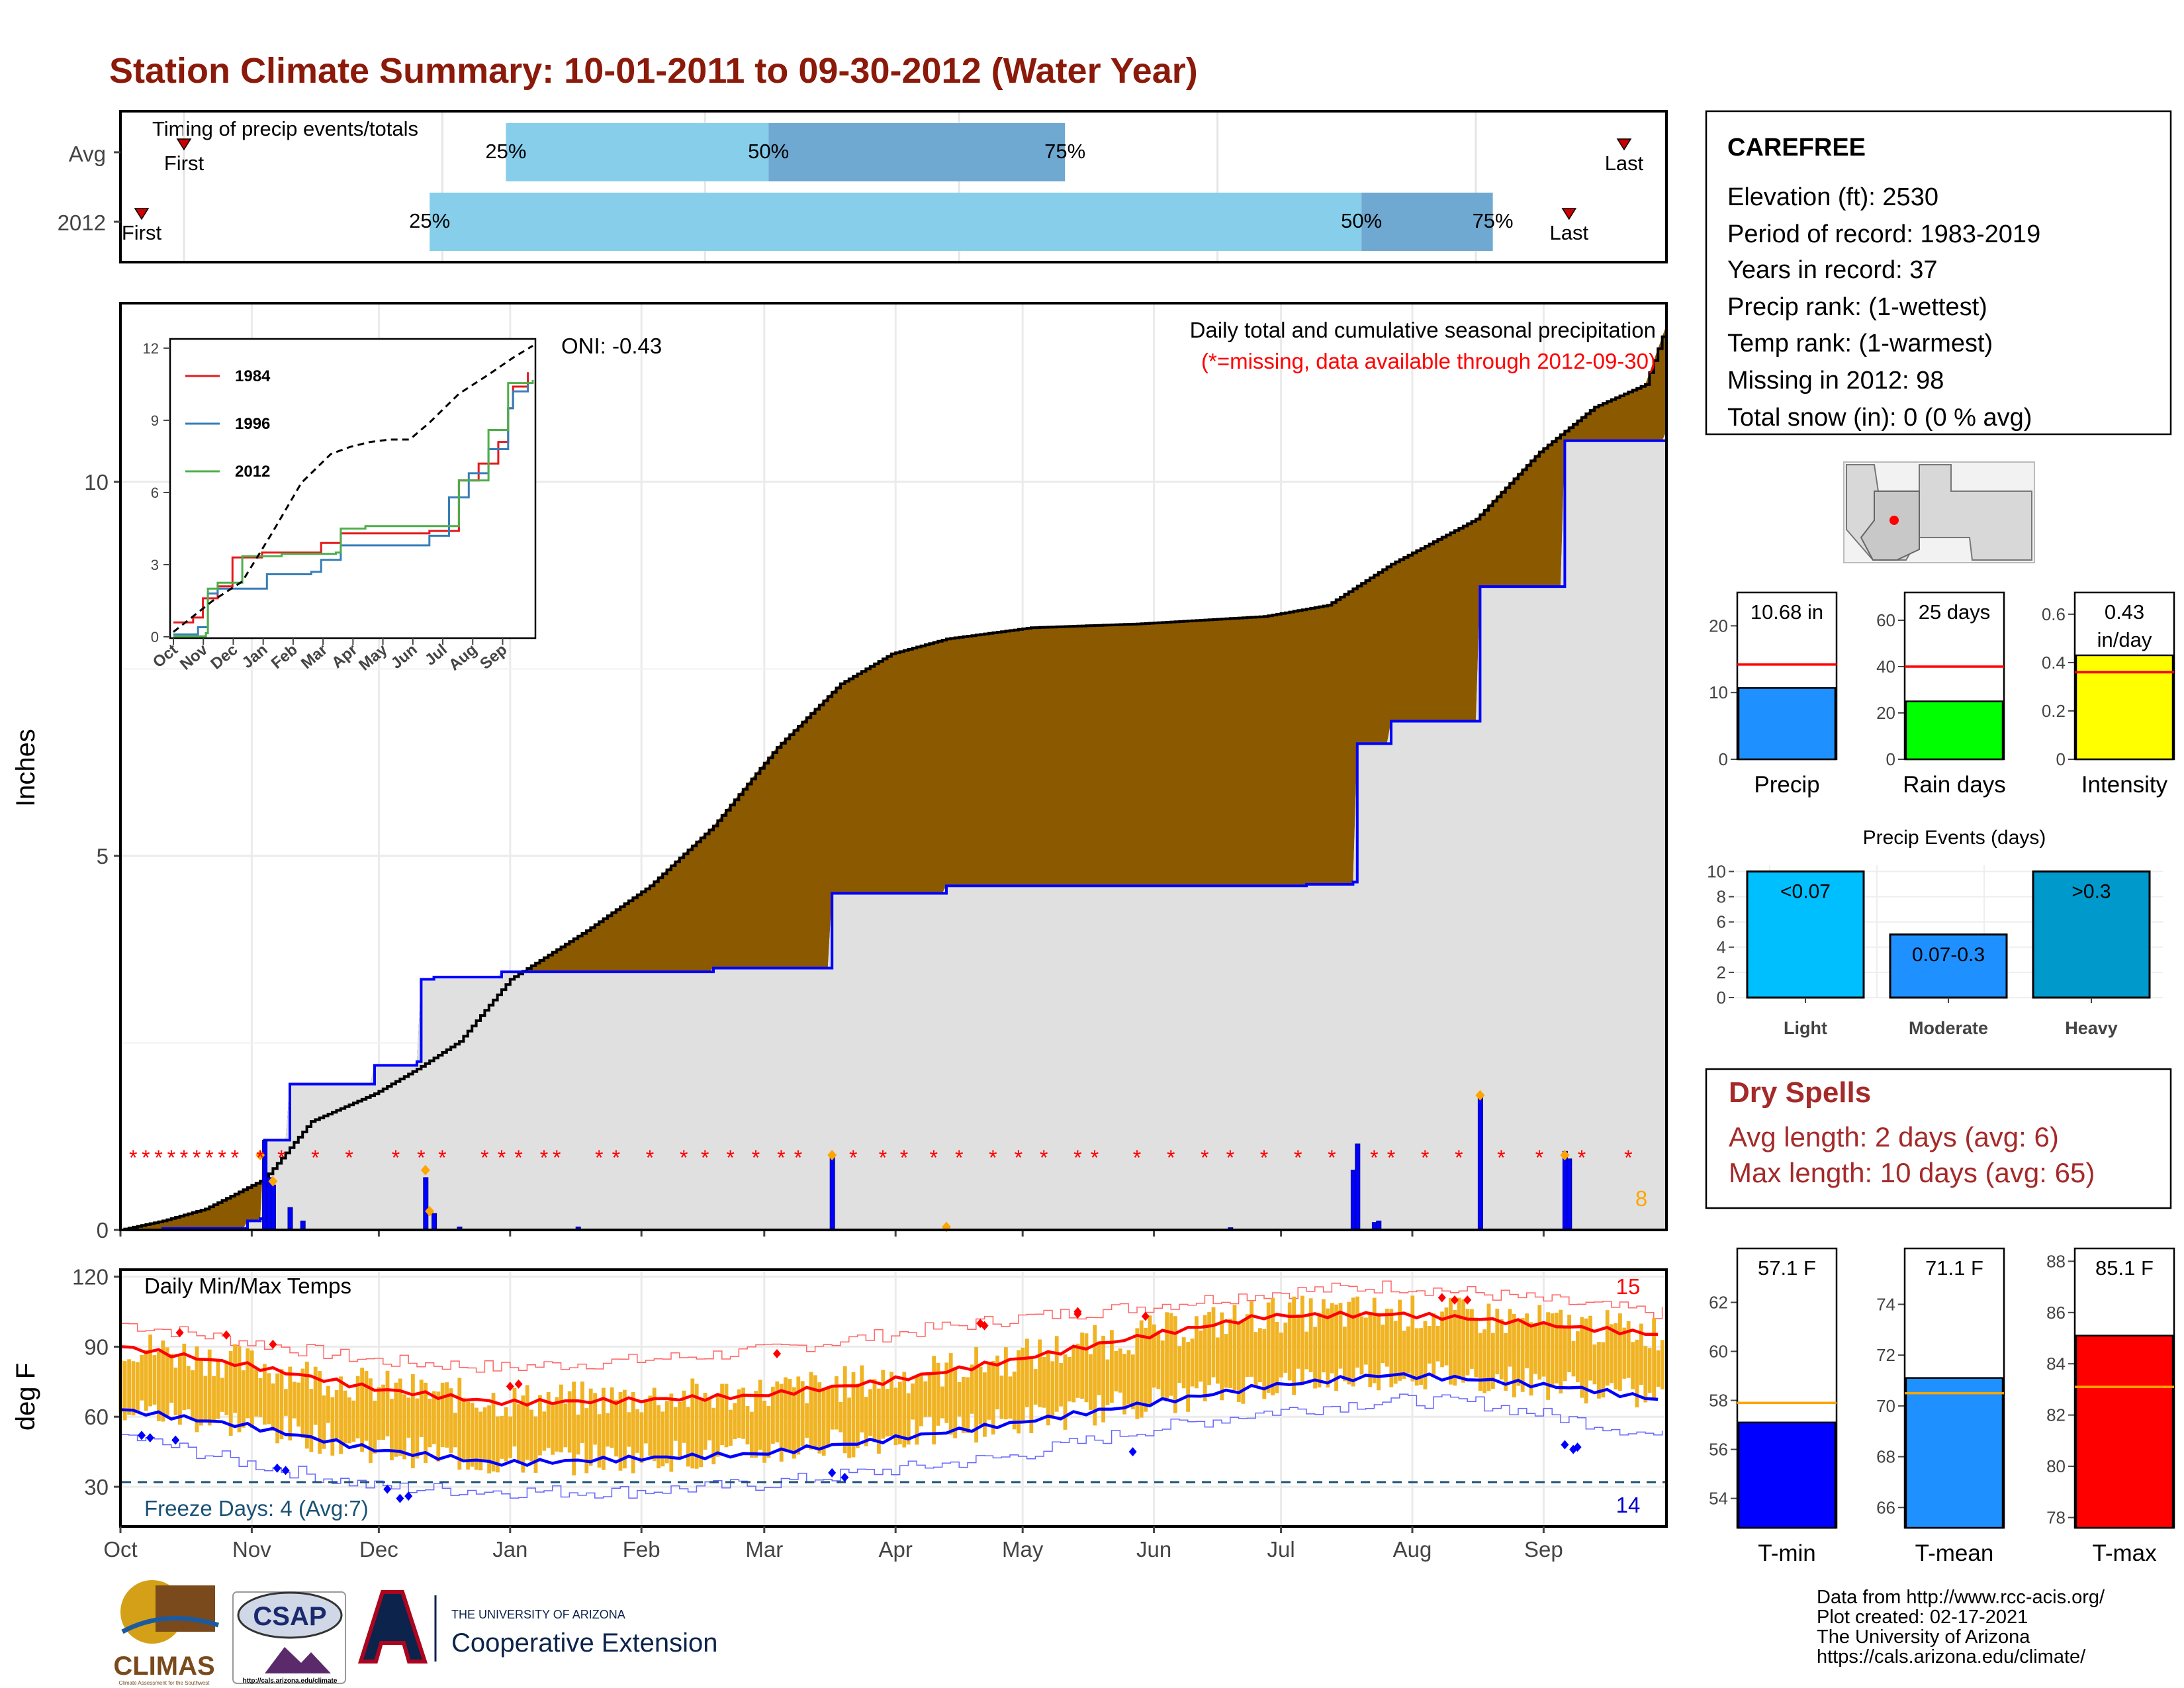  What do you see at coordinates (896, 1549) in the screenshot?
I see `month-label: Apr` at bounding box center [896, 1549].